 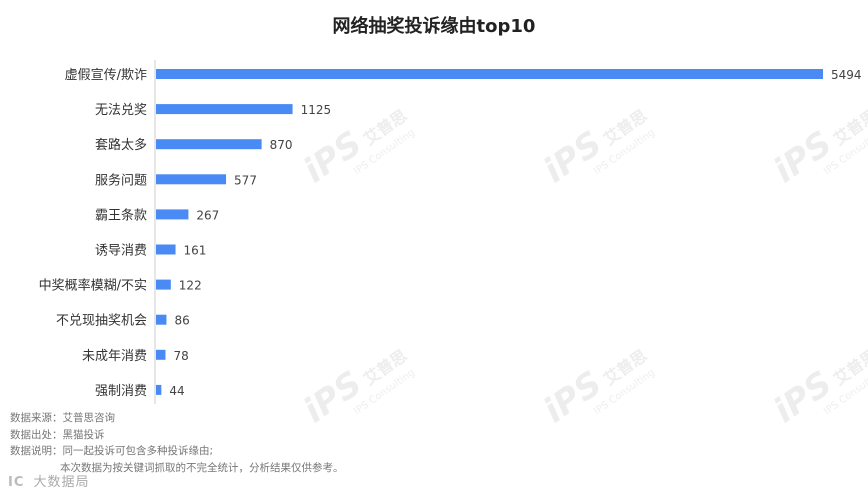 I want to click on value-label: 870, so click(x=281, y=145).